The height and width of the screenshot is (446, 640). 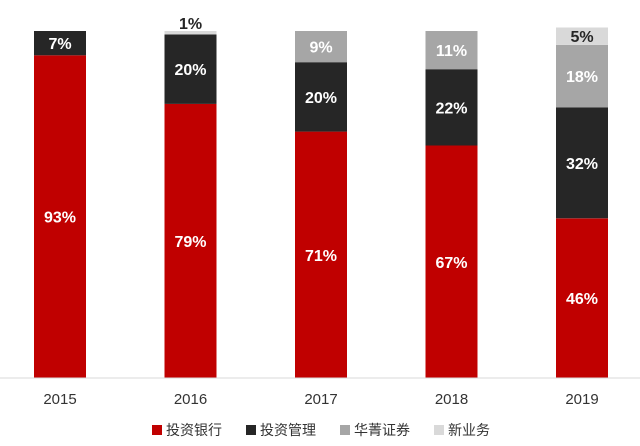 I want to click on data-label-2016-1: 20%, so click(x=190, y=70).